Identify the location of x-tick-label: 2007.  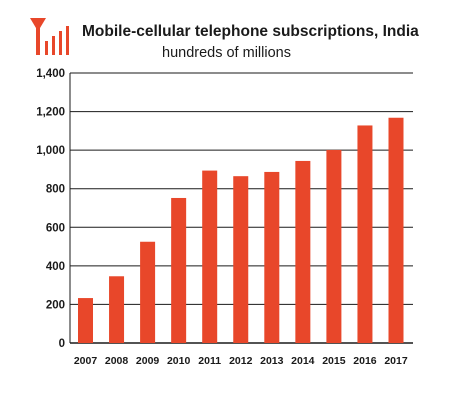
(86, 361).